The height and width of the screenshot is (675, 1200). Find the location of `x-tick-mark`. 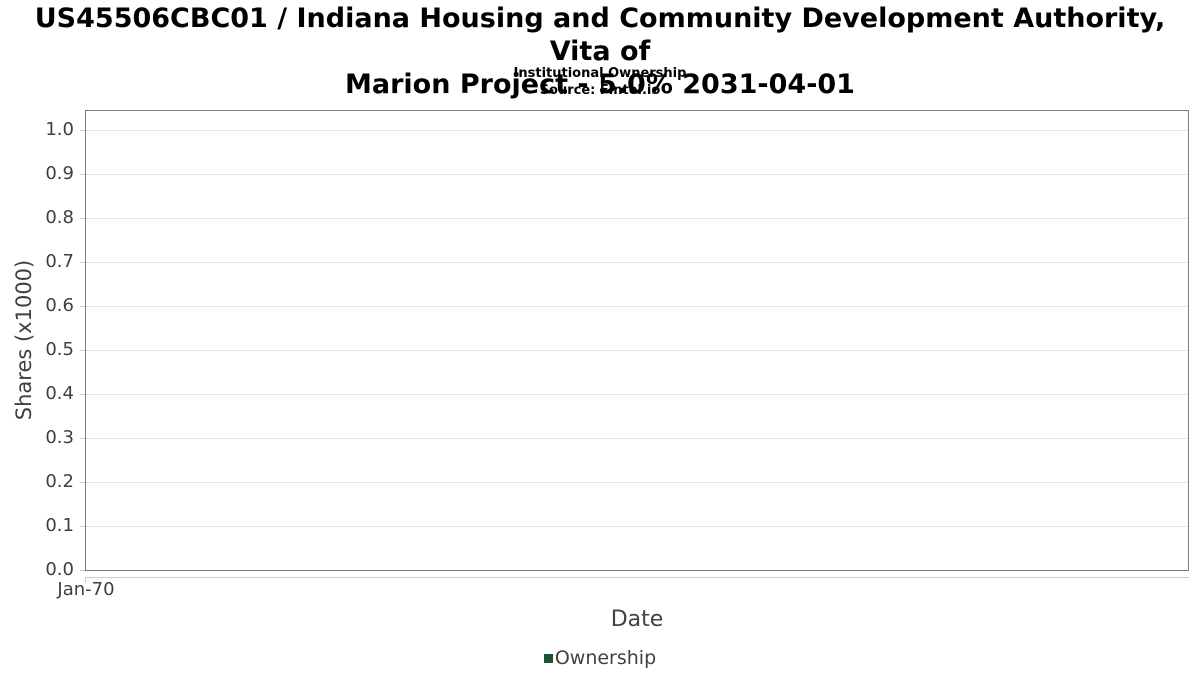

x-tick-mark is located at coordinates (85, 580).